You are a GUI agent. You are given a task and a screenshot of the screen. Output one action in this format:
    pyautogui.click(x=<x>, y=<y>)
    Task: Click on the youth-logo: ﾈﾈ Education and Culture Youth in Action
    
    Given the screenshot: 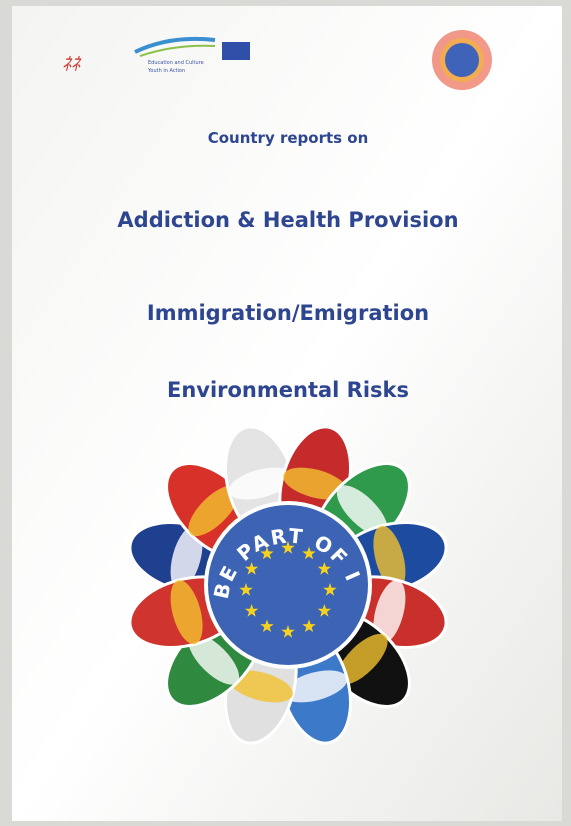 What is the action you would take?
    pyautogui.click(x=156, y=55)
    